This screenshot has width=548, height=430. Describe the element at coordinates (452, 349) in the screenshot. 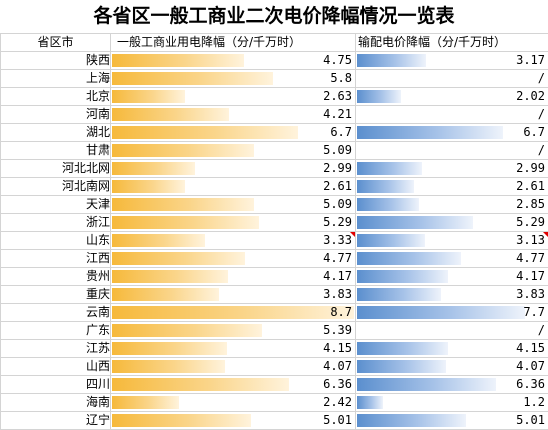

I see `transmission-cell: 4.15` at that location.